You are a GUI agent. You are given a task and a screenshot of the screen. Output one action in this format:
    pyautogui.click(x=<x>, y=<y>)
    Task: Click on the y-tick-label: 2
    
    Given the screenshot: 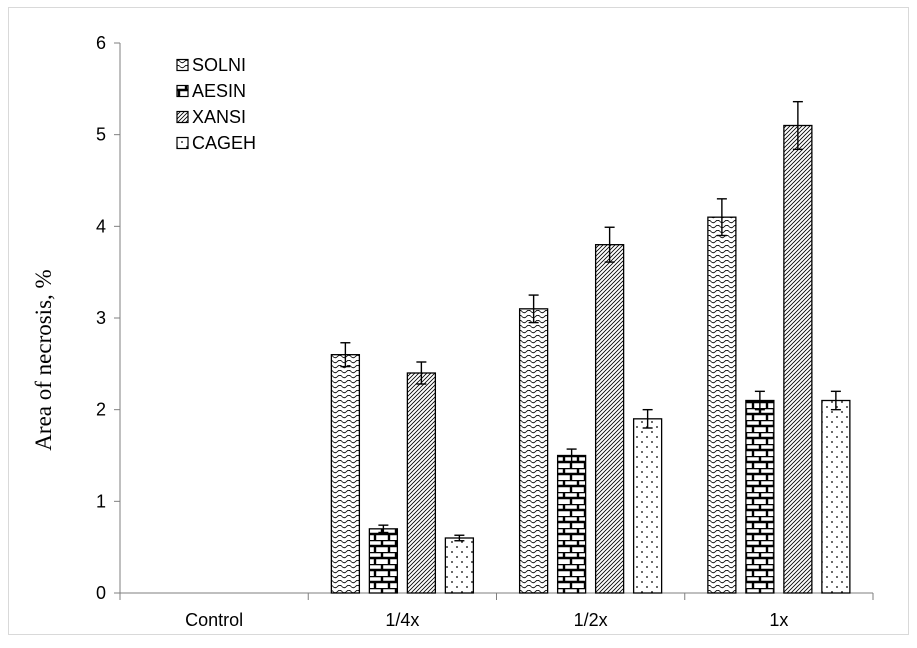 What is the action you would take?
    pyautogui.click(x=101, y=410)
    